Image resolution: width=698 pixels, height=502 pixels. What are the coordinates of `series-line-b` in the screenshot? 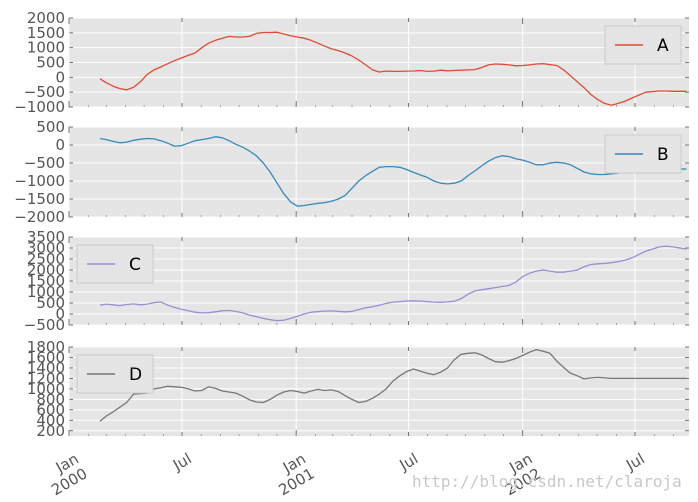 It's located at (393, 171).